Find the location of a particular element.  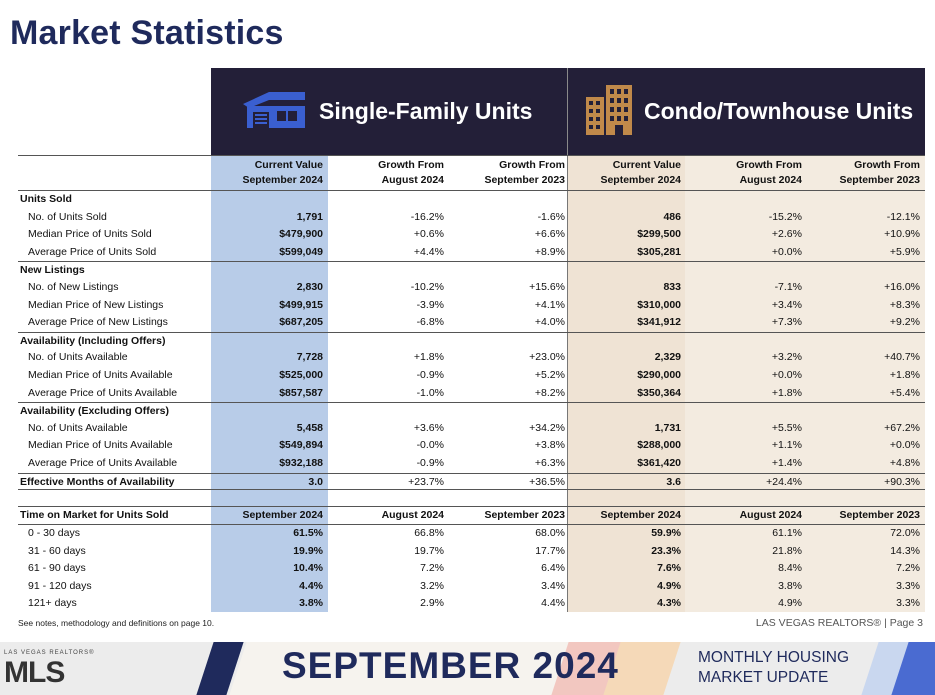

table-spacer is located at coordinates (471, 498).